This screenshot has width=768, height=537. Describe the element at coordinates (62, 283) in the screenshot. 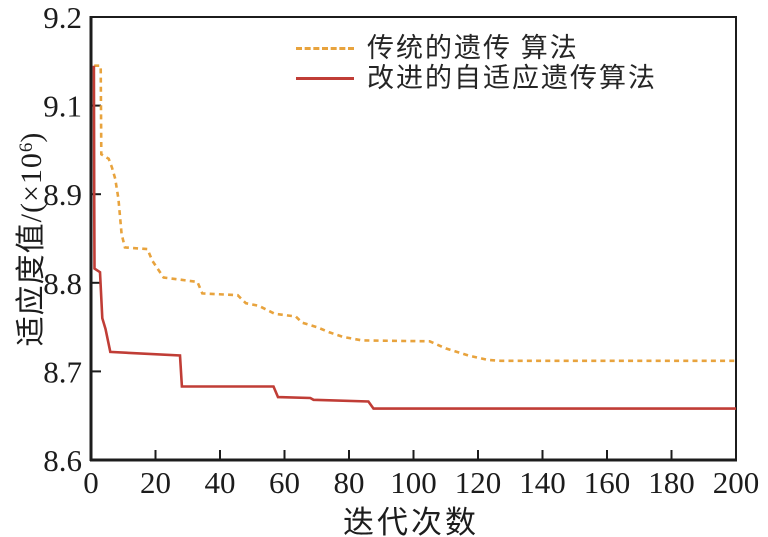

I see `y-tick-label: 8.8` at that location.